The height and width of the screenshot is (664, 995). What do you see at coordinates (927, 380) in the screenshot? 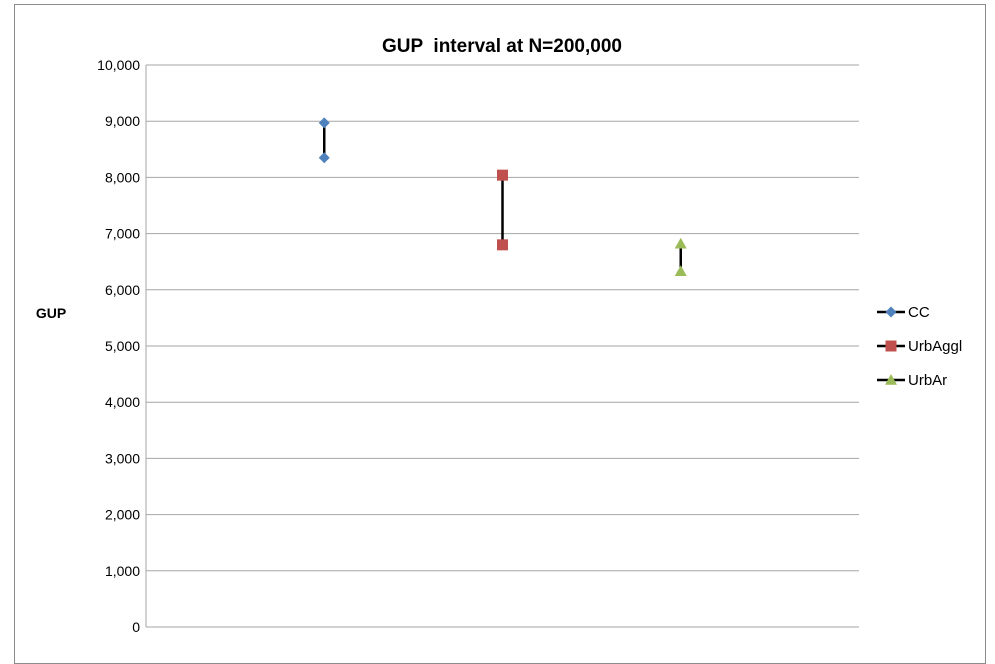
I see `legend-label-urbar: UrbAr` at bounding box center [927, 380].